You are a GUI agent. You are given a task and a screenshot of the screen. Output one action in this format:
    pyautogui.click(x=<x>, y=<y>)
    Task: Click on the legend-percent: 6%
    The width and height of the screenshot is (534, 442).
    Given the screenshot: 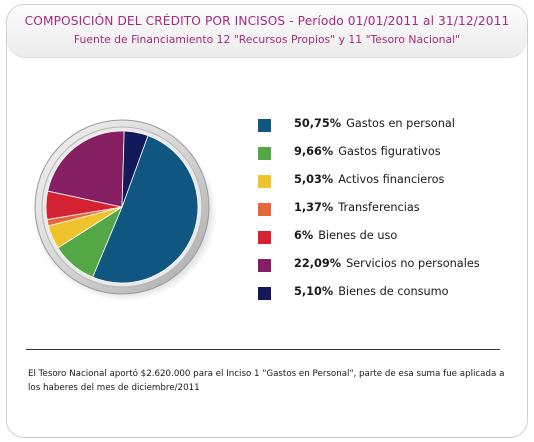 What is the action you would take?
    pyautogui.click(x=304, y=235)
    